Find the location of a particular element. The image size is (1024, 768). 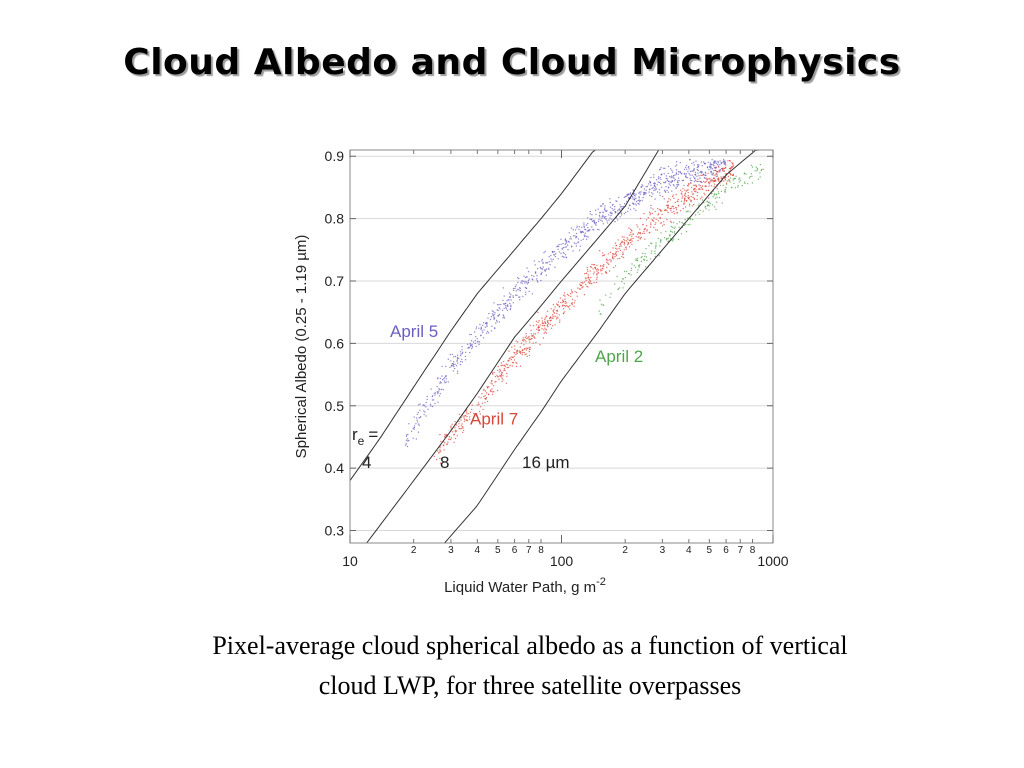

scatter-points is located at coordinates (584, 311).